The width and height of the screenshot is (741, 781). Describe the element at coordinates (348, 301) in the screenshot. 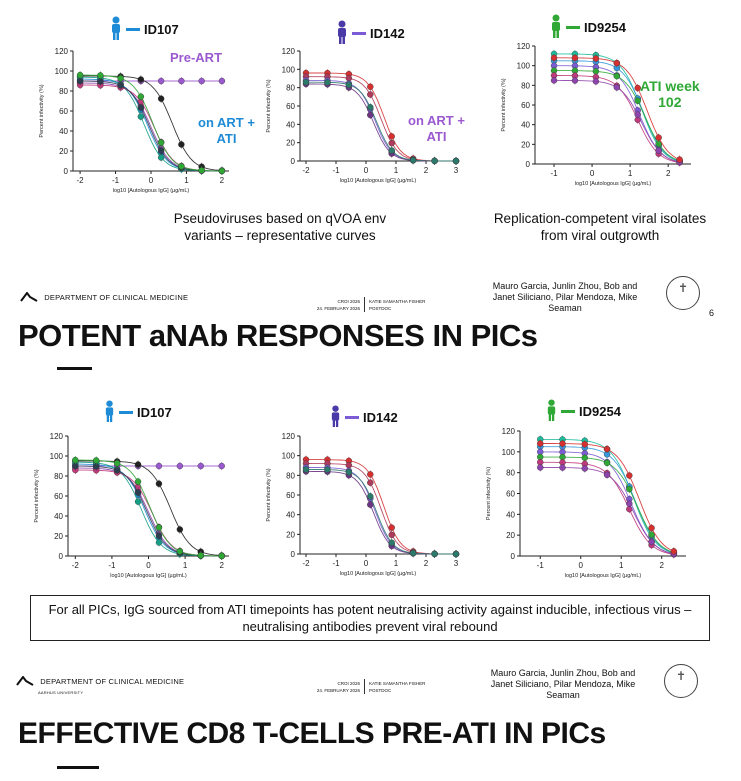

I see `event-name: CROI 2026` at that location.